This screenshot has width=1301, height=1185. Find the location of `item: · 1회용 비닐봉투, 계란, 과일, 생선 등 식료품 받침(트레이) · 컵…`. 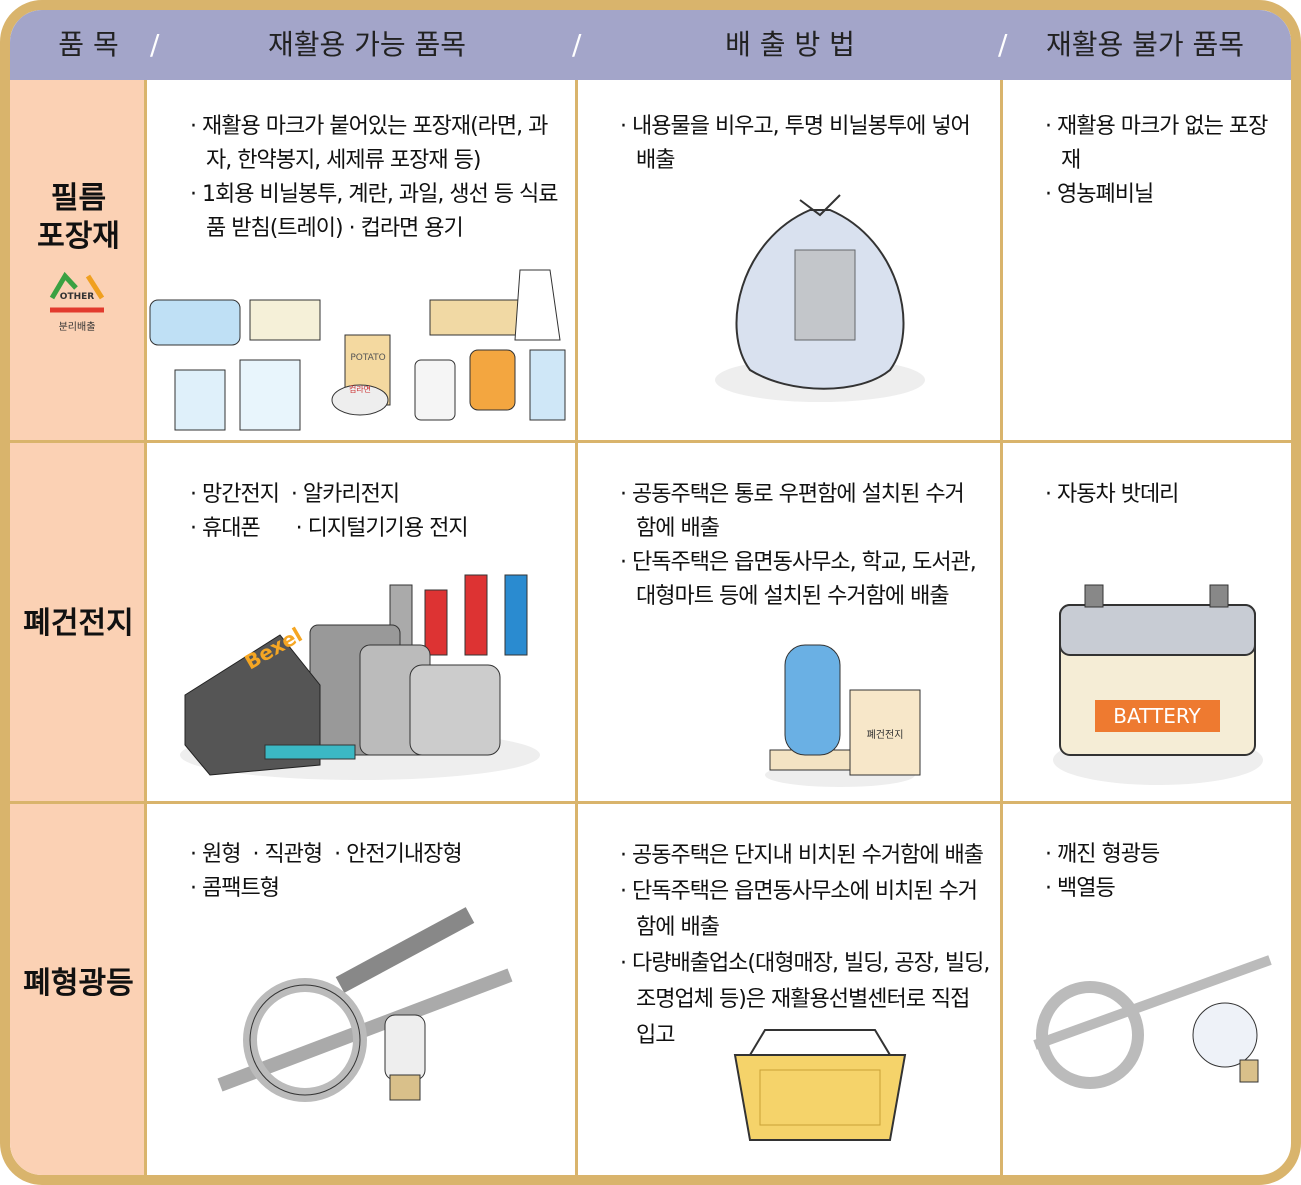

item: · 1회용 비닐봉투, 계란, 과일, 생선 등 식료품 받침(트레이) · 컵… is located at coordinates (374, 211).